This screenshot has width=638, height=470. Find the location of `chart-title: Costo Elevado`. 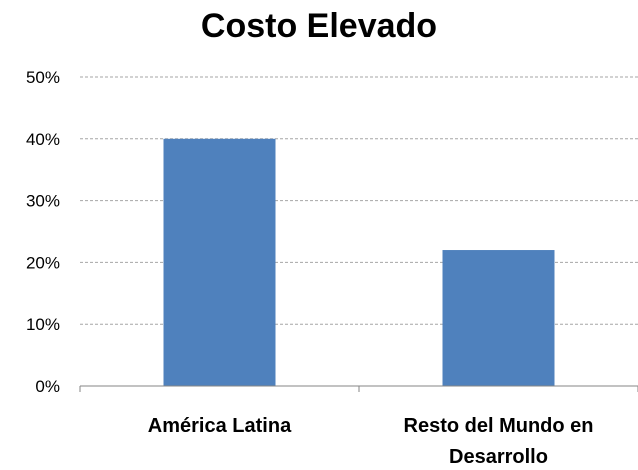

chart-title: Costo Elevado is located at coordinates (319, 26).